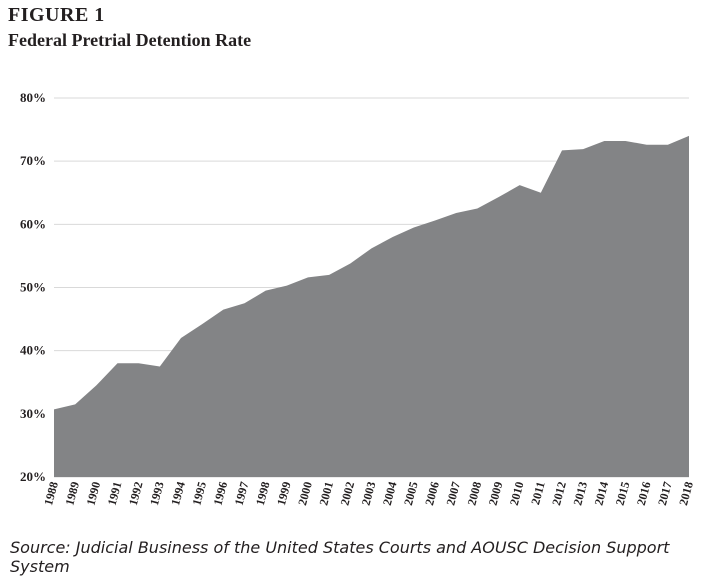 The width and height of the screenshot is (714, 576). What do you see at coordinates (33, 160) in the screenshot?
I see `y-tick-label: 70%` at bounding box center [33, 160].